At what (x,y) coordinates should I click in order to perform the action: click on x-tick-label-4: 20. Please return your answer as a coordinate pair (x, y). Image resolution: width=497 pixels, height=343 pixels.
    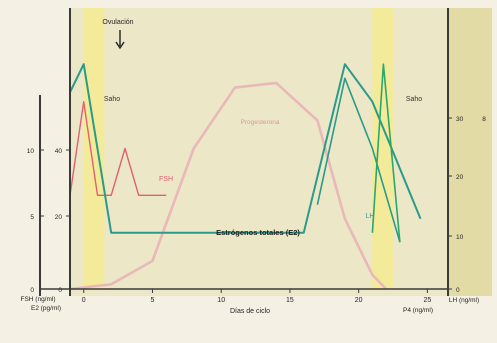
    Looking at the image, I should click on (359, 300).